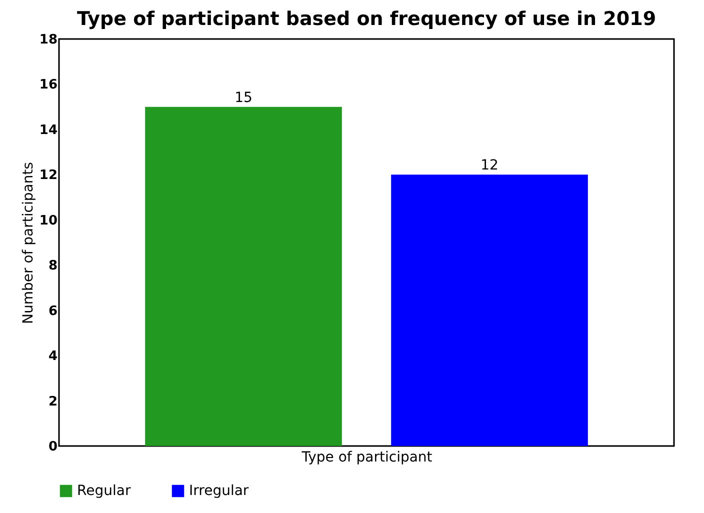 The height and width of the screenshot is (513, 704). Describe the element at coordinates (48, 220) in the screenshot. I see `y-tick-label: 10` at that location.